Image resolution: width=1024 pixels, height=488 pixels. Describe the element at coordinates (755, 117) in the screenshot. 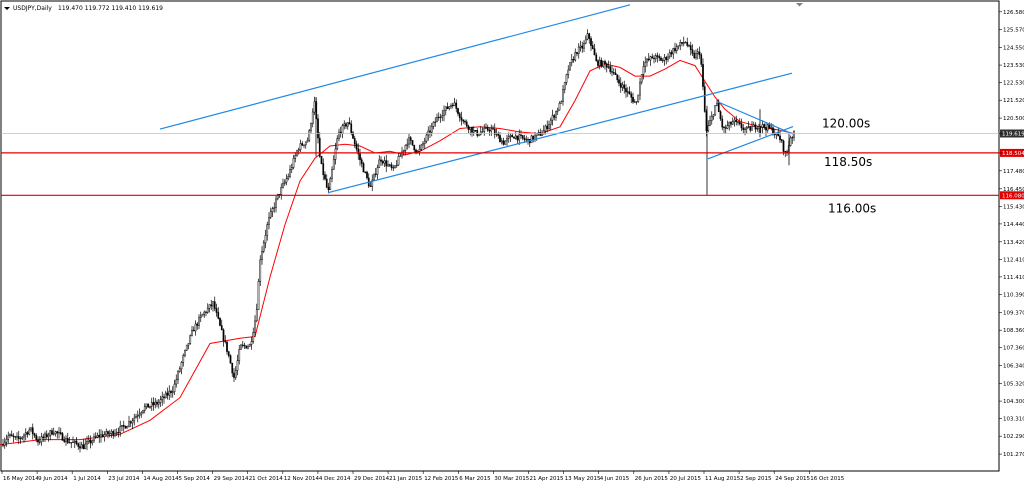

I see `trend-line-triangle-upper` at that location.